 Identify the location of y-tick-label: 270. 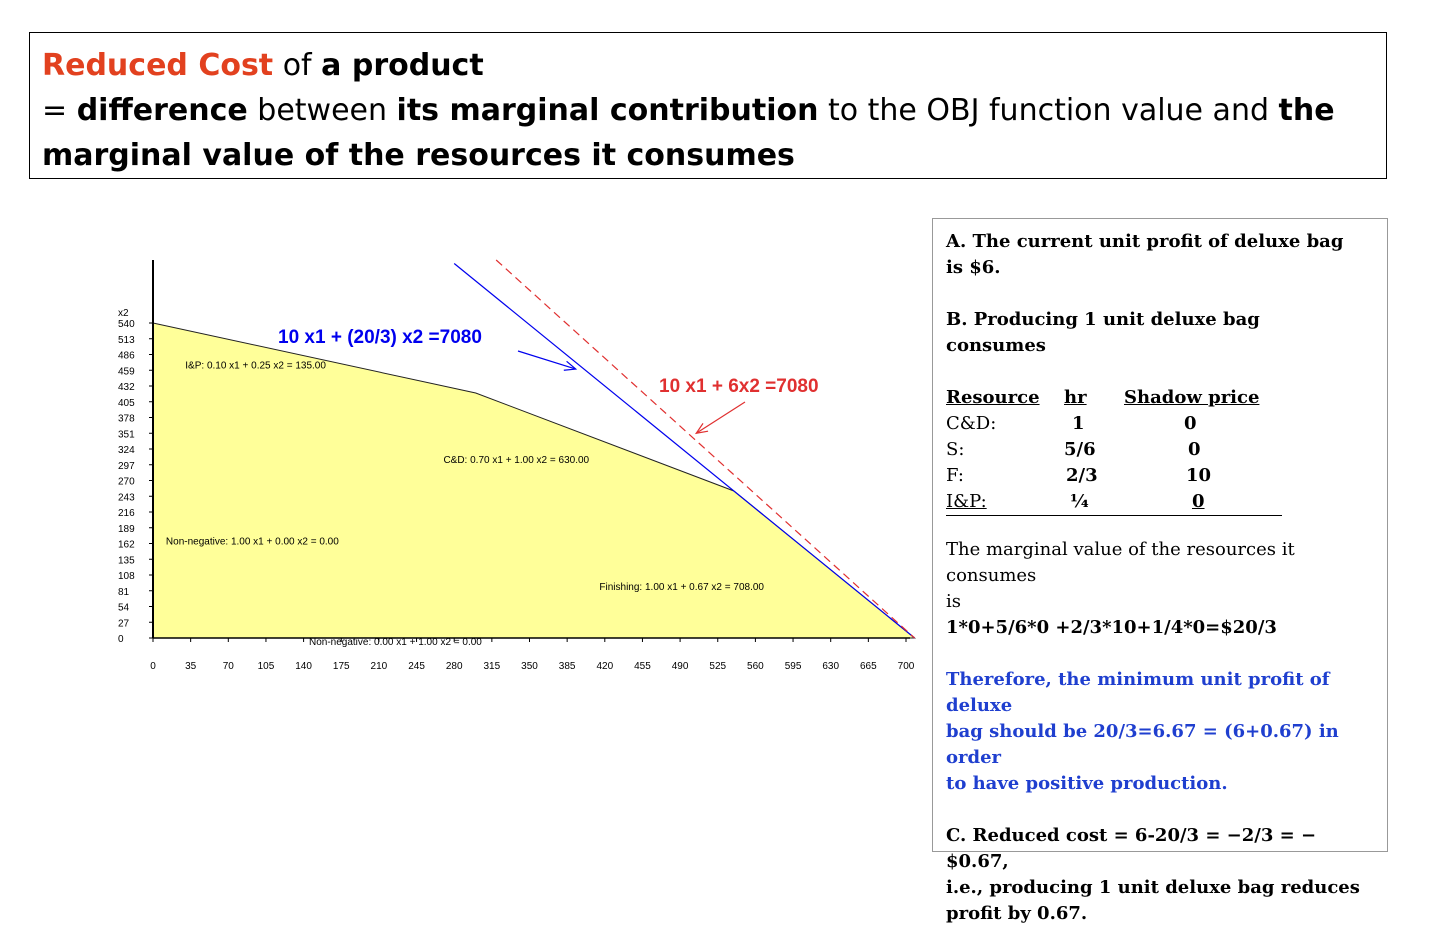
(126, 482).